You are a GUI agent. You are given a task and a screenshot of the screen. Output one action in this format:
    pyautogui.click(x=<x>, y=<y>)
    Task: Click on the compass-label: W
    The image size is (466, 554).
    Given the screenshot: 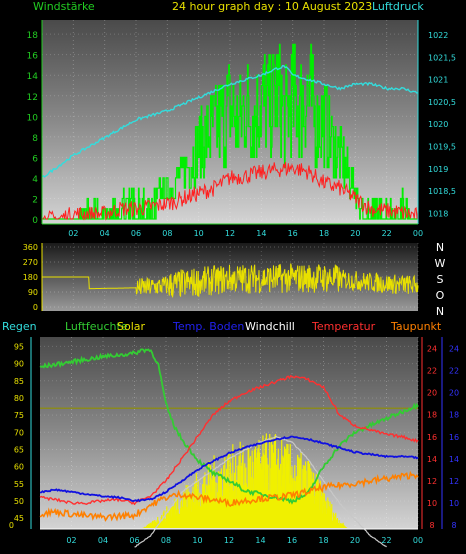 What is the action you would take?
    pyautogui.click(x=440, y=263)
    